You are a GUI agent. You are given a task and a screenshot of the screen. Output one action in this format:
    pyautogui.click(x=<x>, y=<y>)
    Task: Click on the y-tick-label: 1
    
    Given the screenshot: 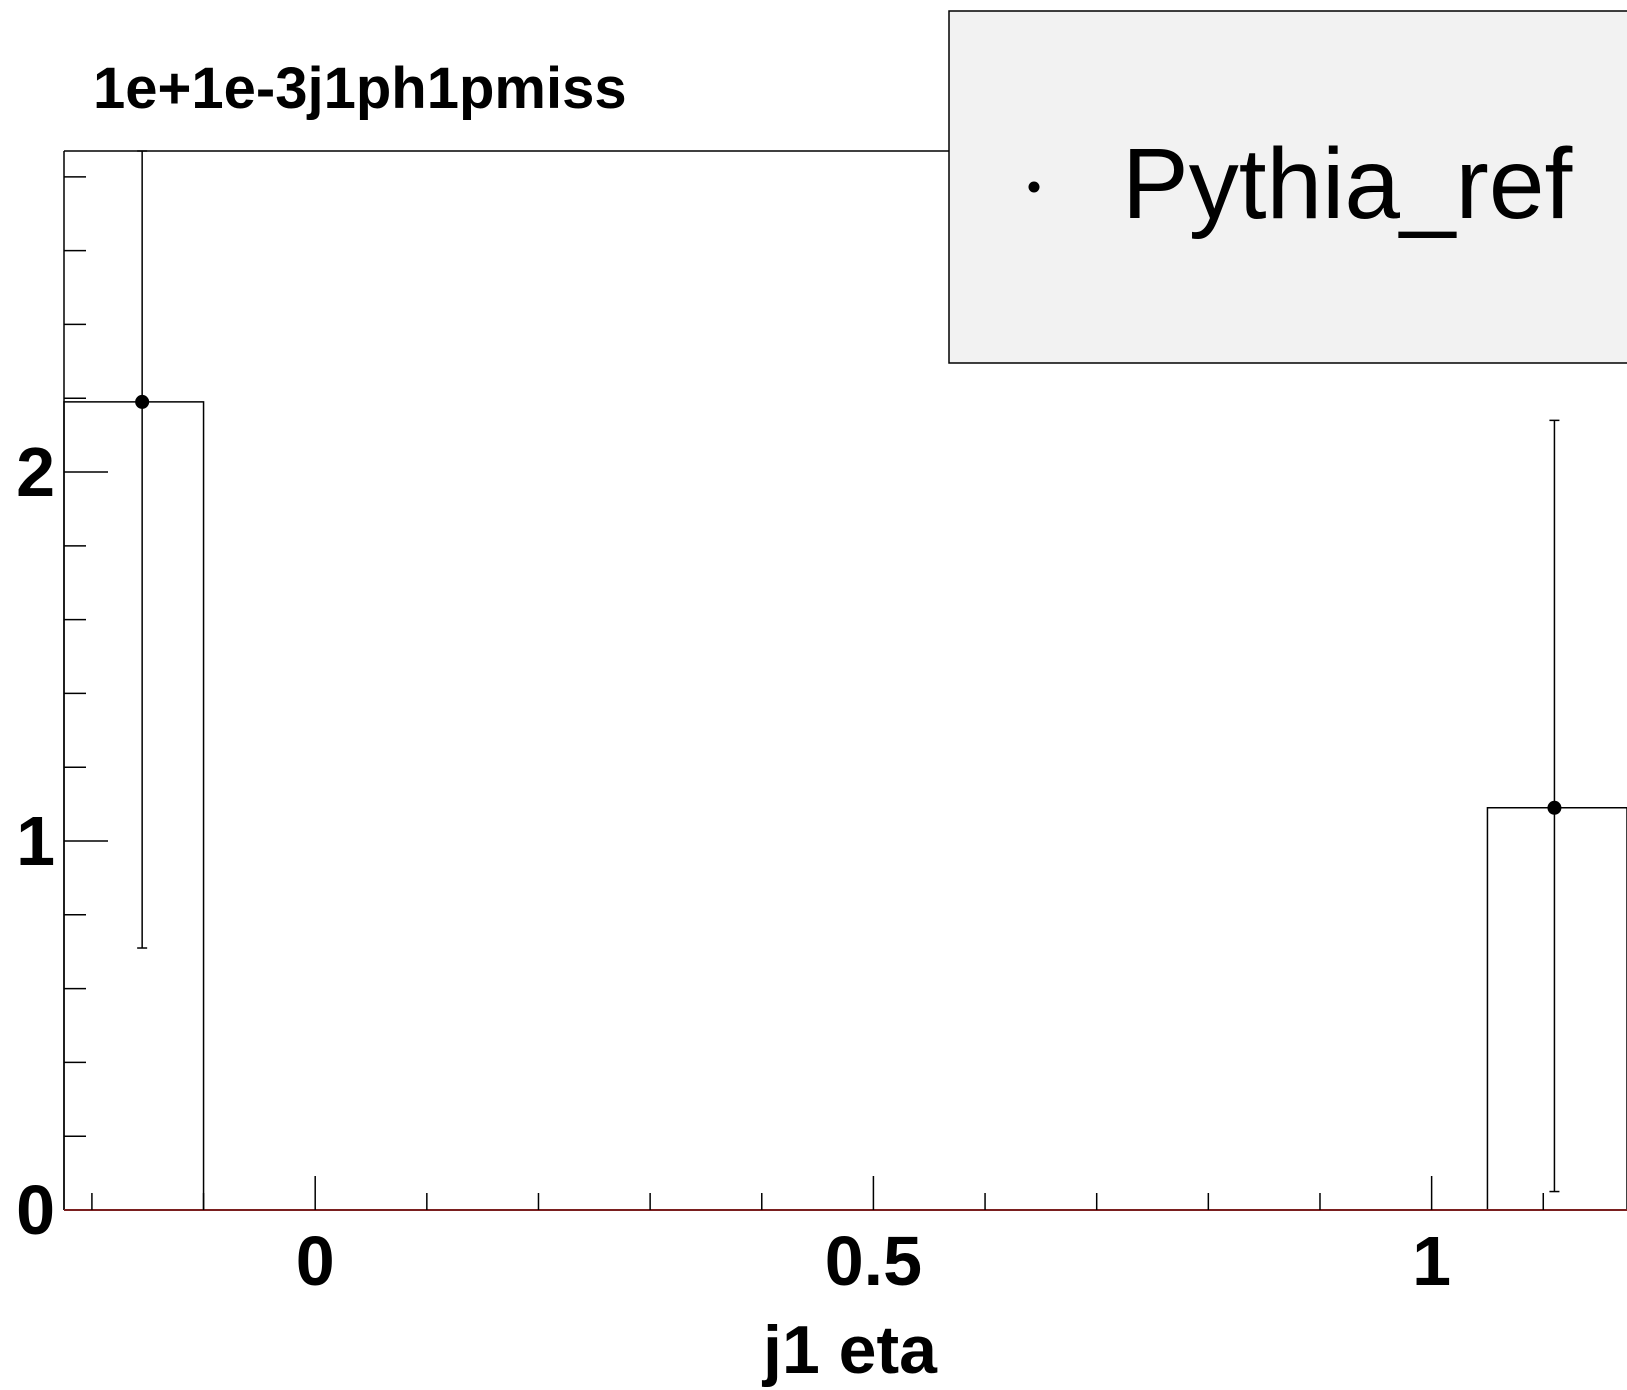 What is the action you would take?
    pyautogui.click(x=35, y=841)
    